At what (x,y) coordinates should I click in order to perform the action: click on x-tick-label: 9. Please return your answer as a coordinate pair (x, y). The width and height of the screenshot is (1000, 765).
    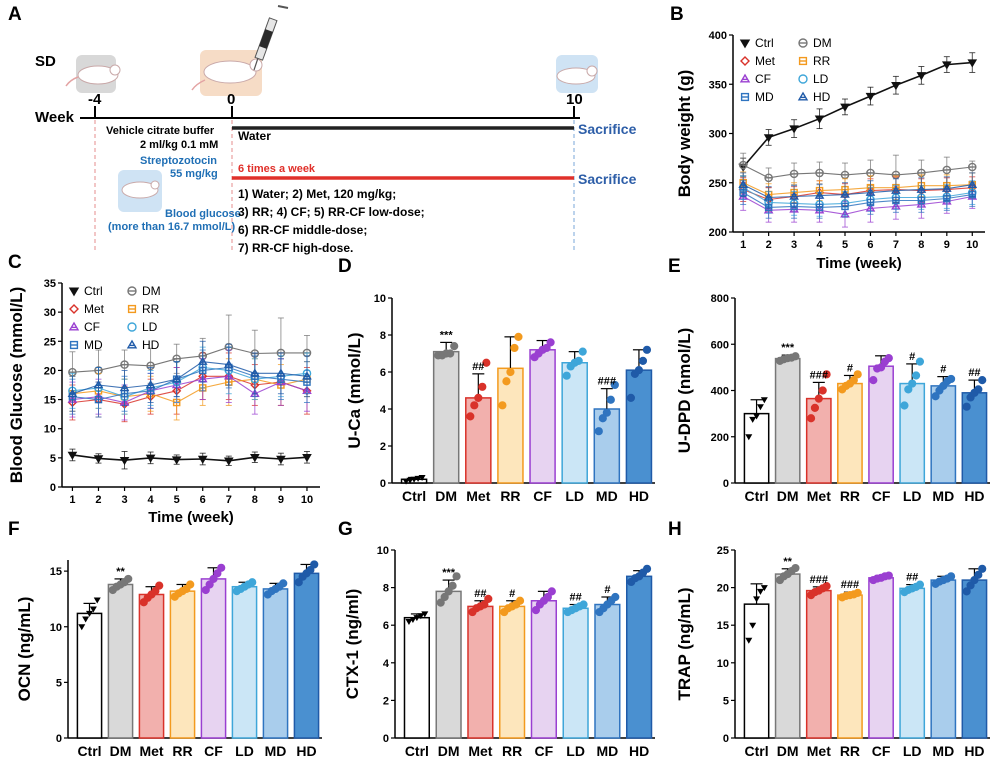
    Looking at the image, I should click on (947, 245).